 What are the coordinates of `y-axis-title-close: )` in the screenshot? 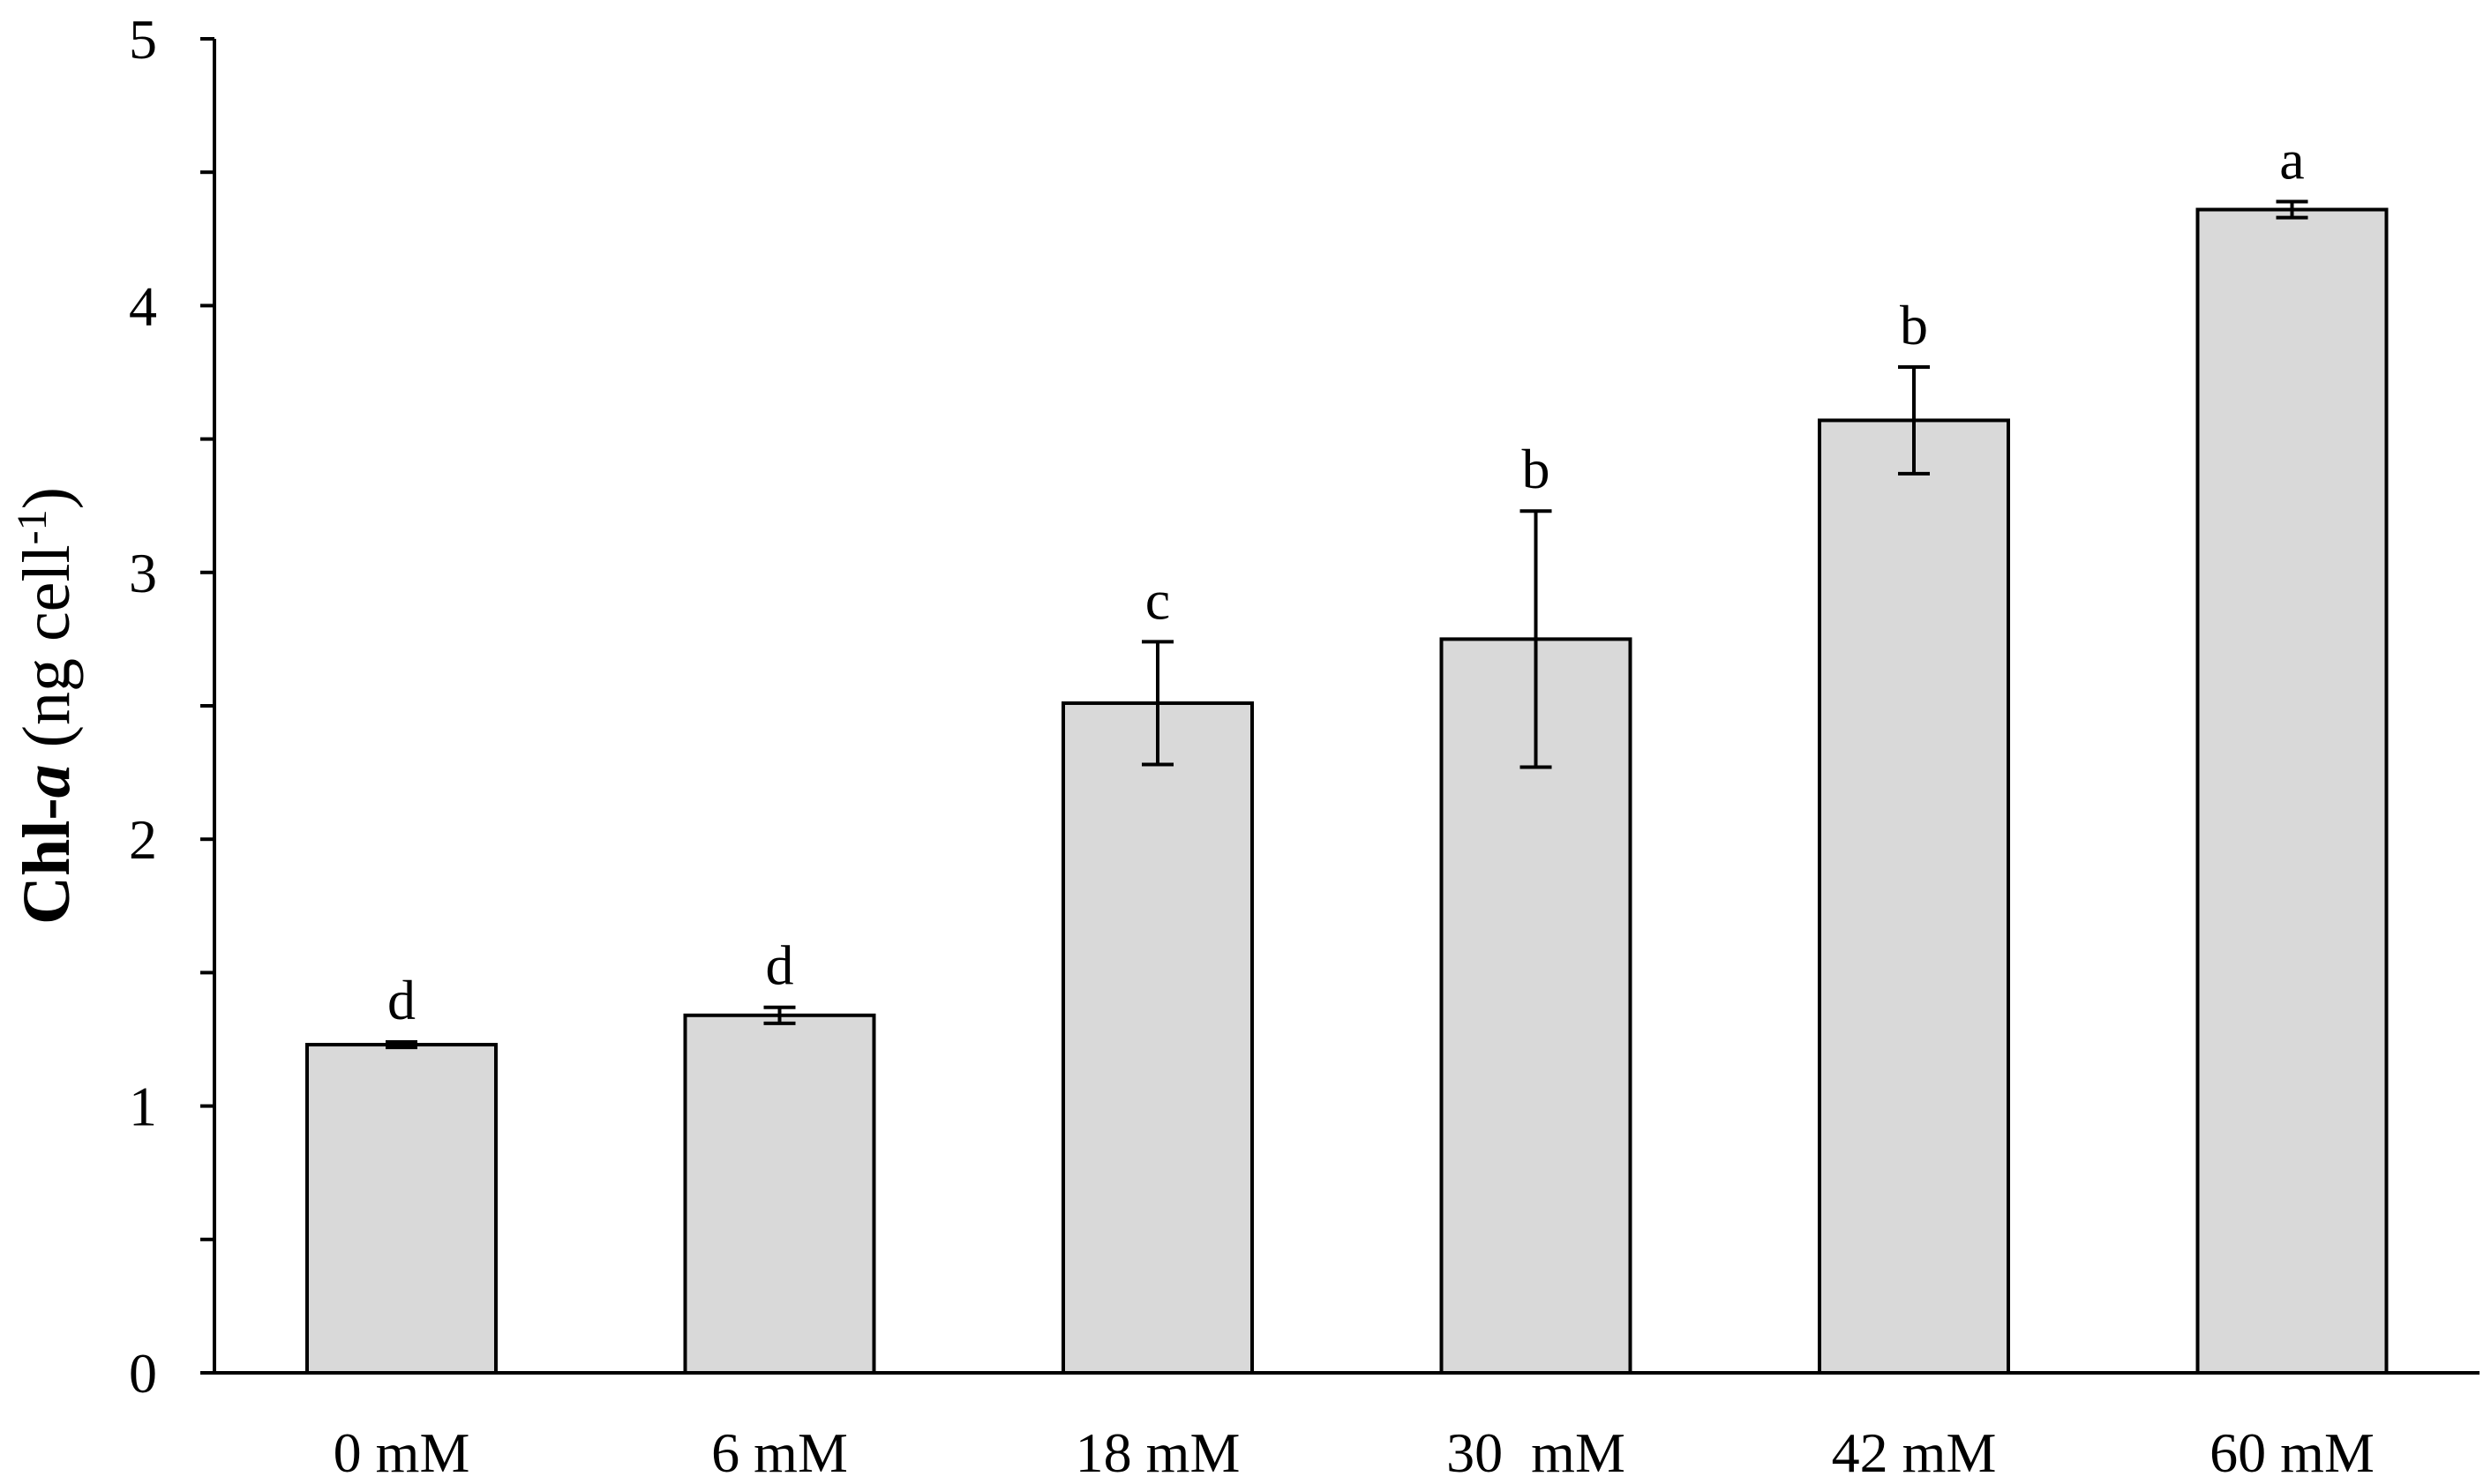 It's located at (47, 498).